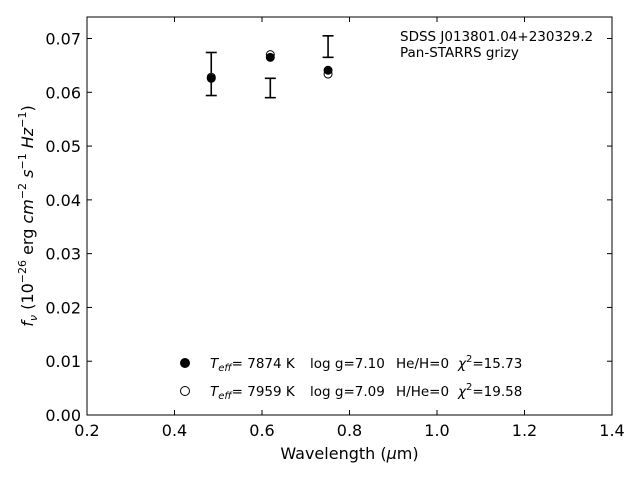 The height and width of the screenshot is (480, 640). I want to click on x-tick-label: 0.2, so click(86, 430).